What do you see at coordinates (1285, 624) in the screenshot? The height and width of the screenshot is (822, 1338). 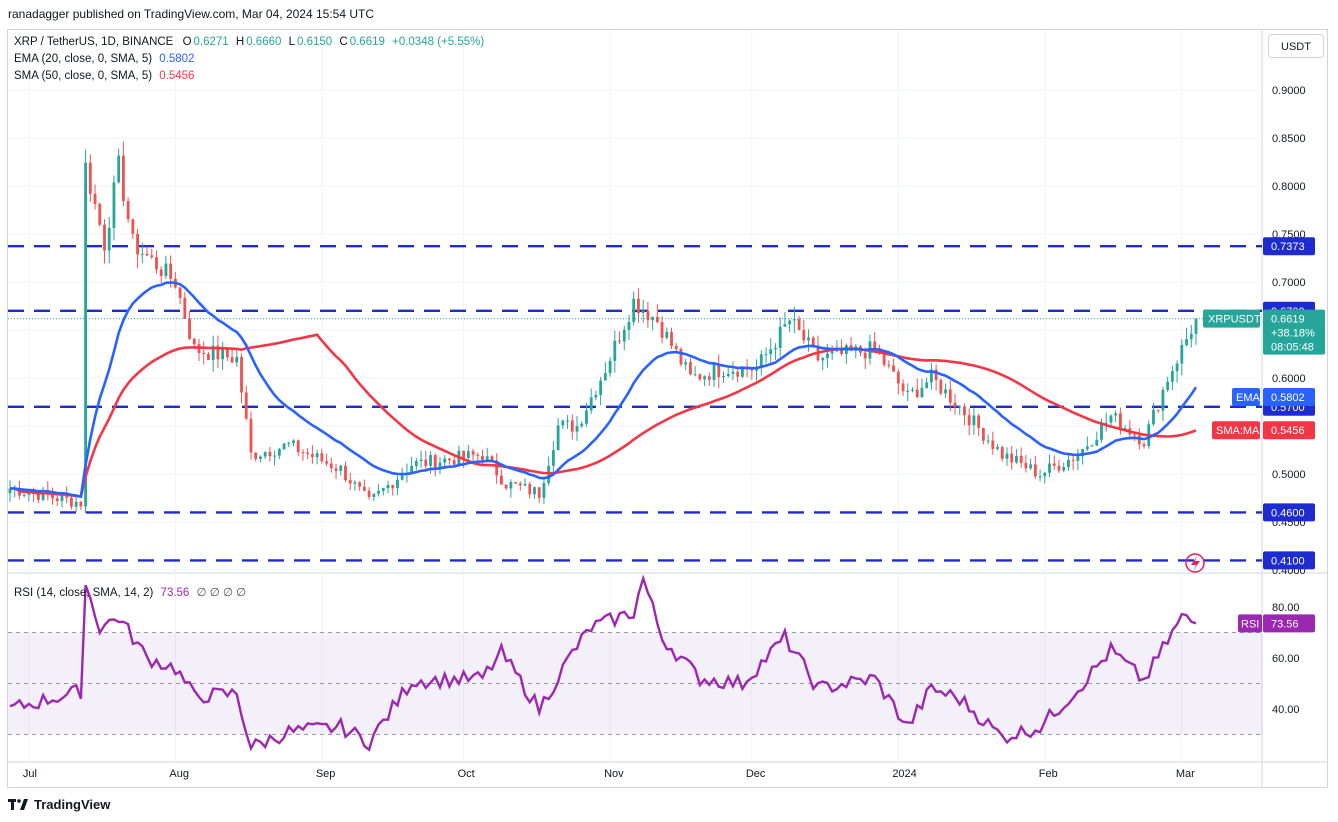 I see `rsi-value-tag-text: 73.56` at bounding box center [1285, 624].